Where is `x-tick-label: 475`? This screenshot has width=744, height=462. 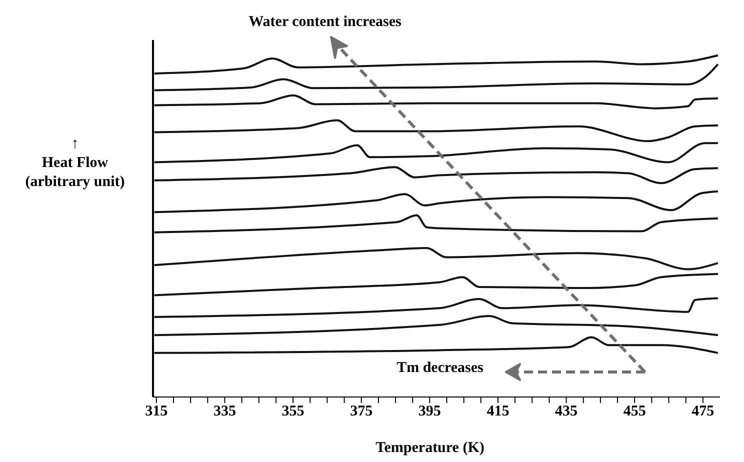
x-tick-label: 475 is located at coordinates (703, 412).